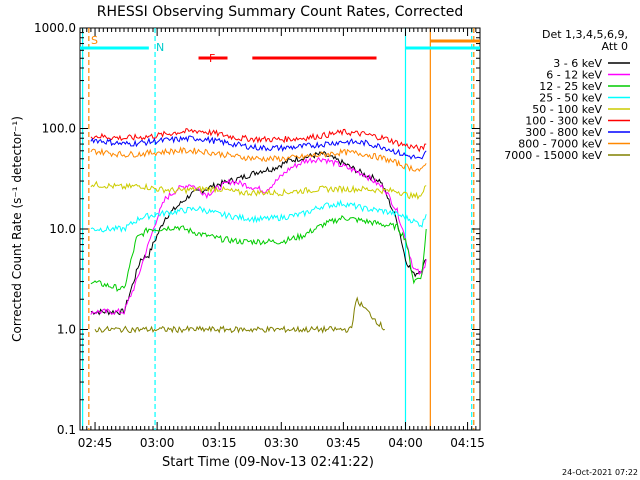 This screenshot has height=480, width=640. Describe the element at coordinates (405, 443) in the screenshot. I see `x-tick-label: 04:00` at that location.